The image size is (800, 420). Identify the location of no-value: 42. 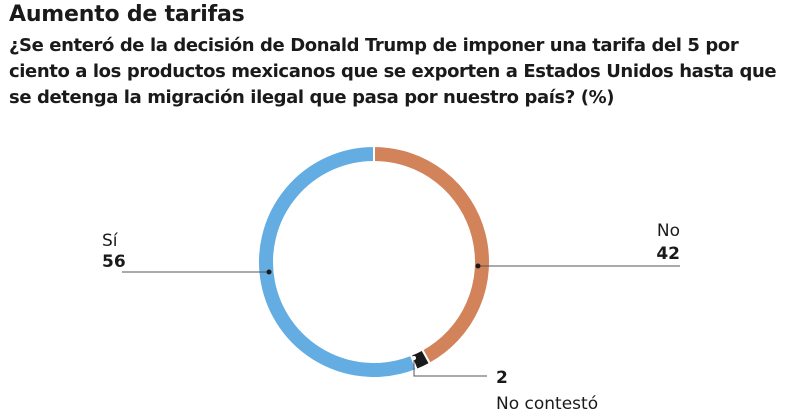
(668, 254).